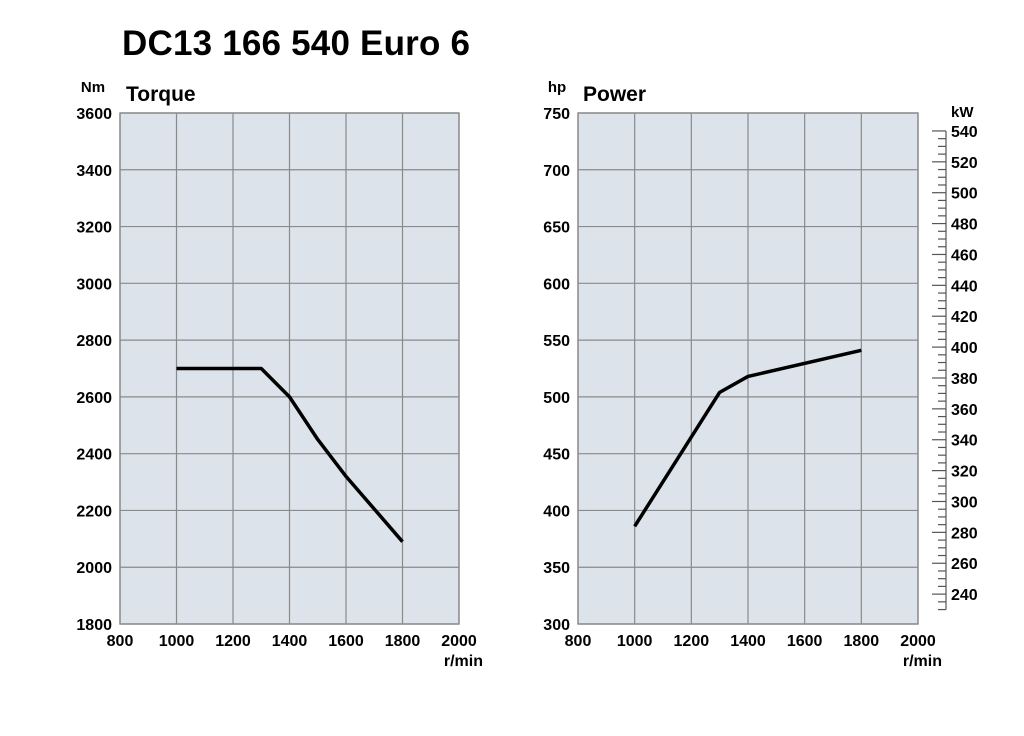 The height and width of the screenshot is (736, 1024). What do you see at coordinates (94, 341) in the screenshot?
I see `torque-y-tick-label: 2800` at bounding box center [94, 341].